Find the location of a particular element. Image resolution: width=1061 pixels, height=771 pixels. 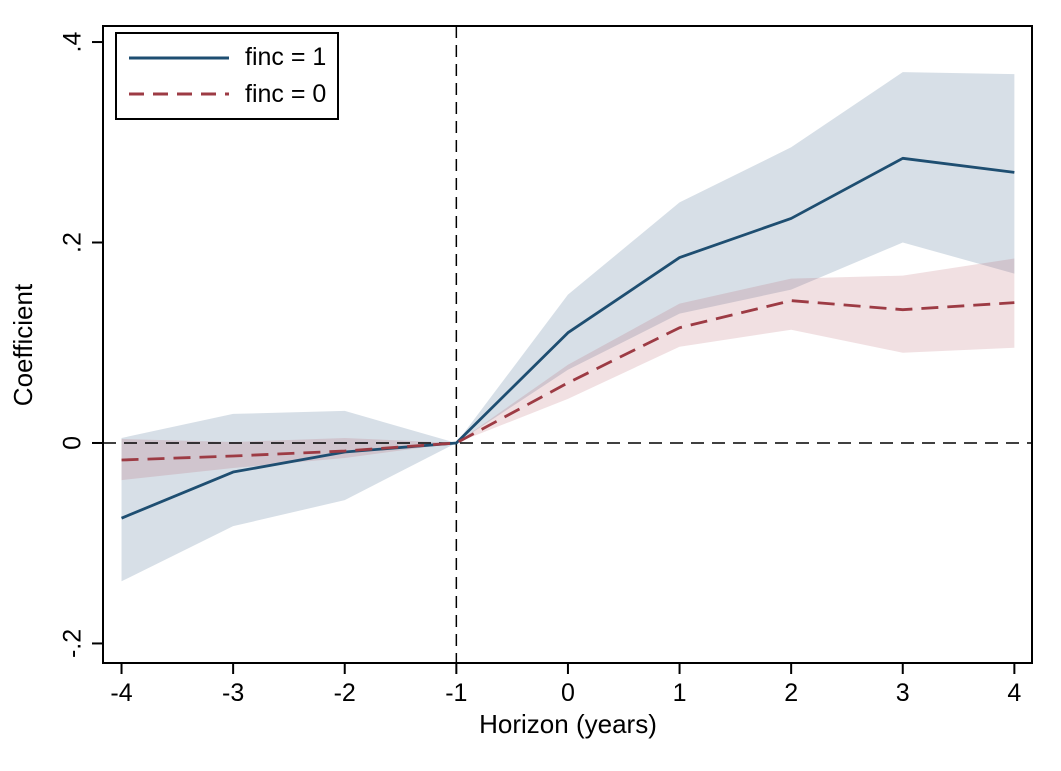

legend: finc = 1 finc = 0 is located at coordinates (227, 76).